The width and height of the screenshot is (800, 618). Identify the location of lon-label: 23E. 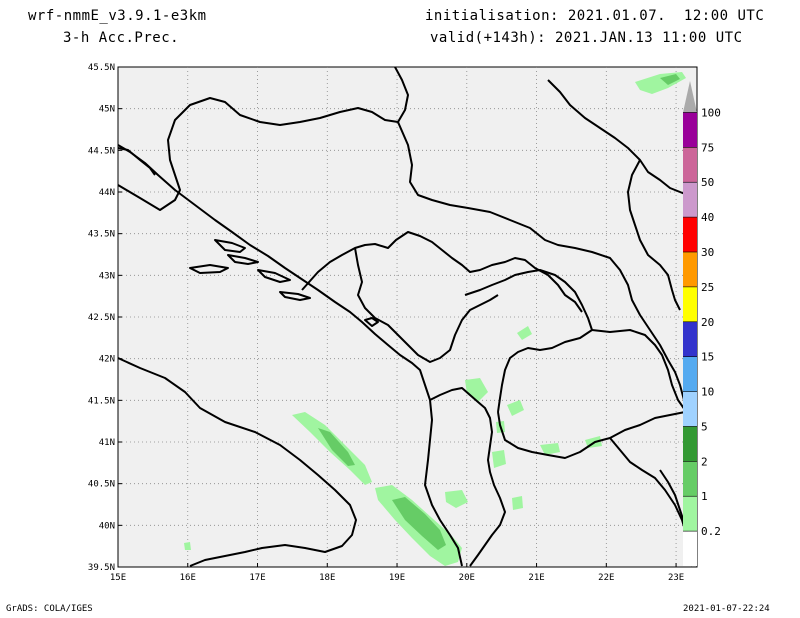
(676, 578).